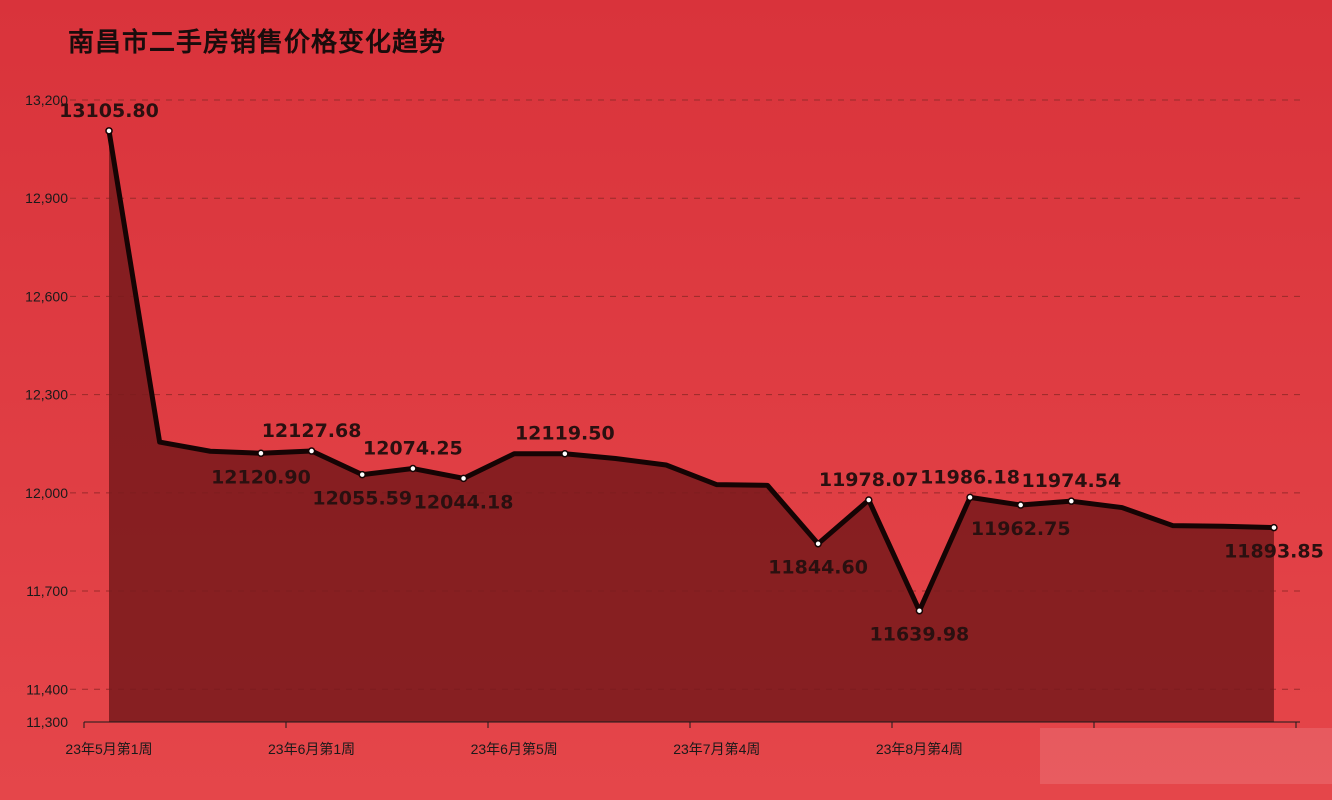 This screenshot has width=1332, height=800. What do you see at coordinates (108, 749) in the screenshot?
I see `x-tick-label: 23年5月第1周` at bounding box center [108, 749].